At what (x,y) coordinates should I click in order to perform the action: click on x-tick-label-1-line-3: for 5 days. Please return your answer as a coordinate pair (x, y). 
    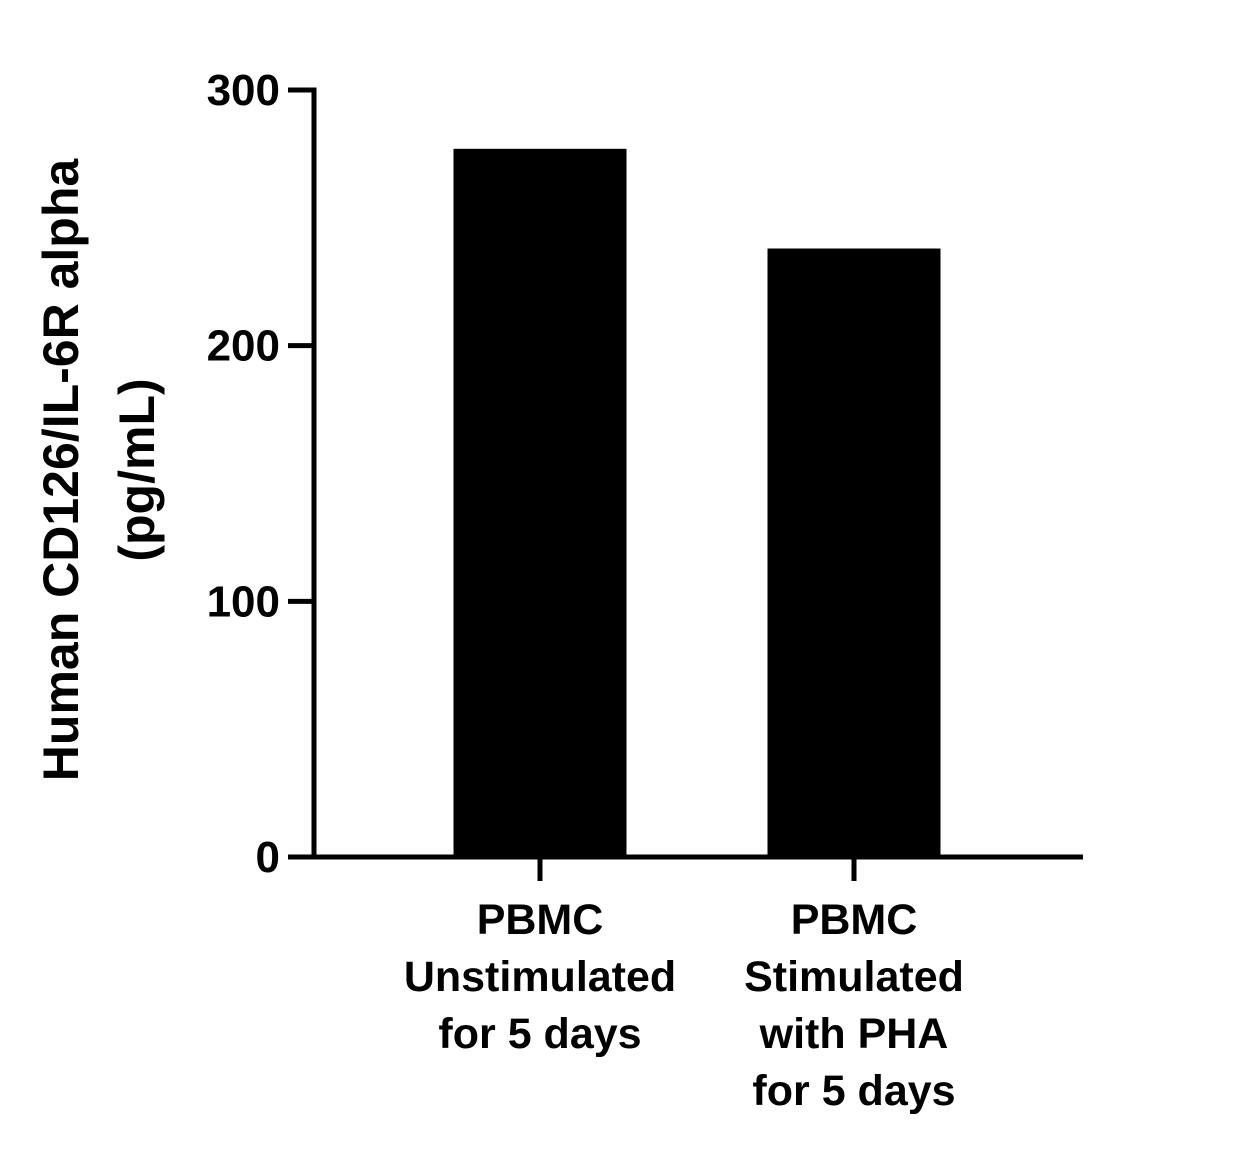
    Looking at the image, I should click on (539, 1034).